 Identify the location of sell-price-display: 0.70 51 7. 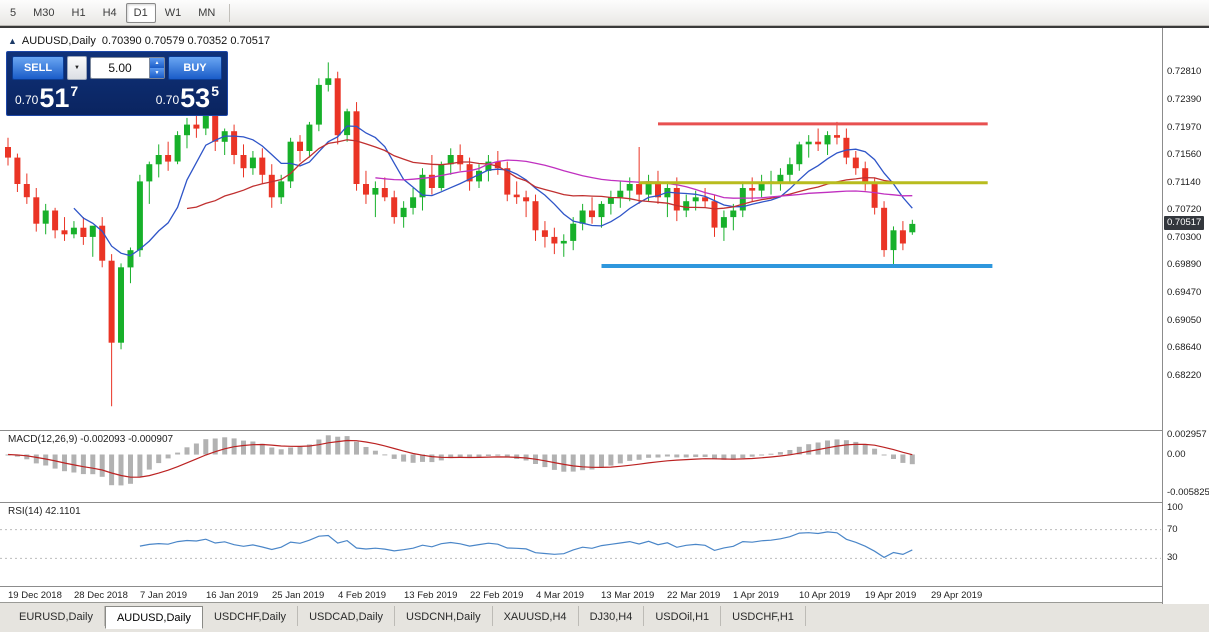
(47, 98).